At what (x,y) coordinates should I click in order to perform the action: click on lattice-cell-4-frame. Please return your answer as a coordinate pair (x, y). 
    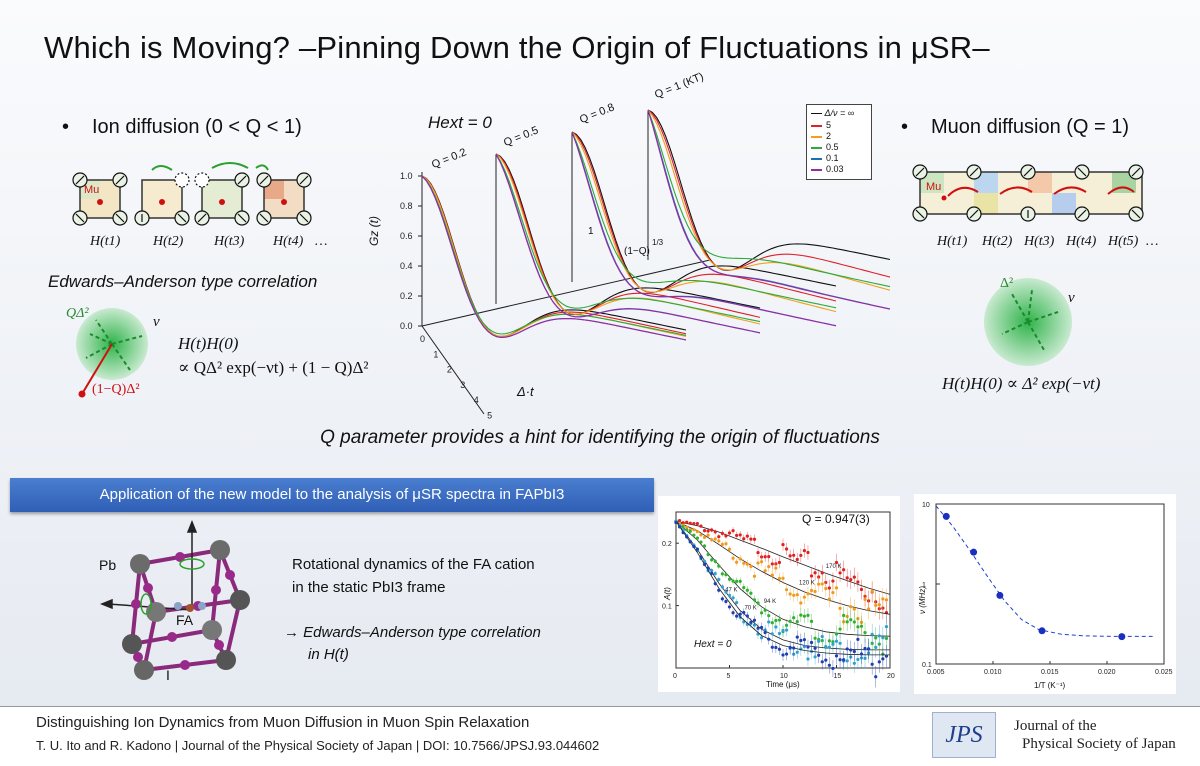
    Looking at the image, I should click on (284, 199).